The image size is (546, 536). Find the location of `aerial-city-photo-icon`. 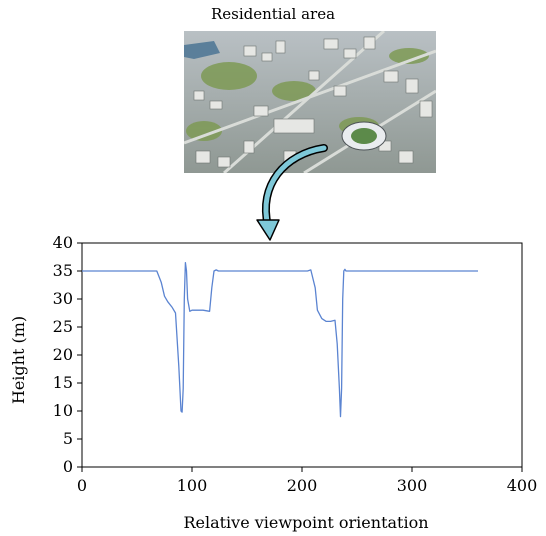

aerial-city-photo-icon is located at coordinates (310, 102).